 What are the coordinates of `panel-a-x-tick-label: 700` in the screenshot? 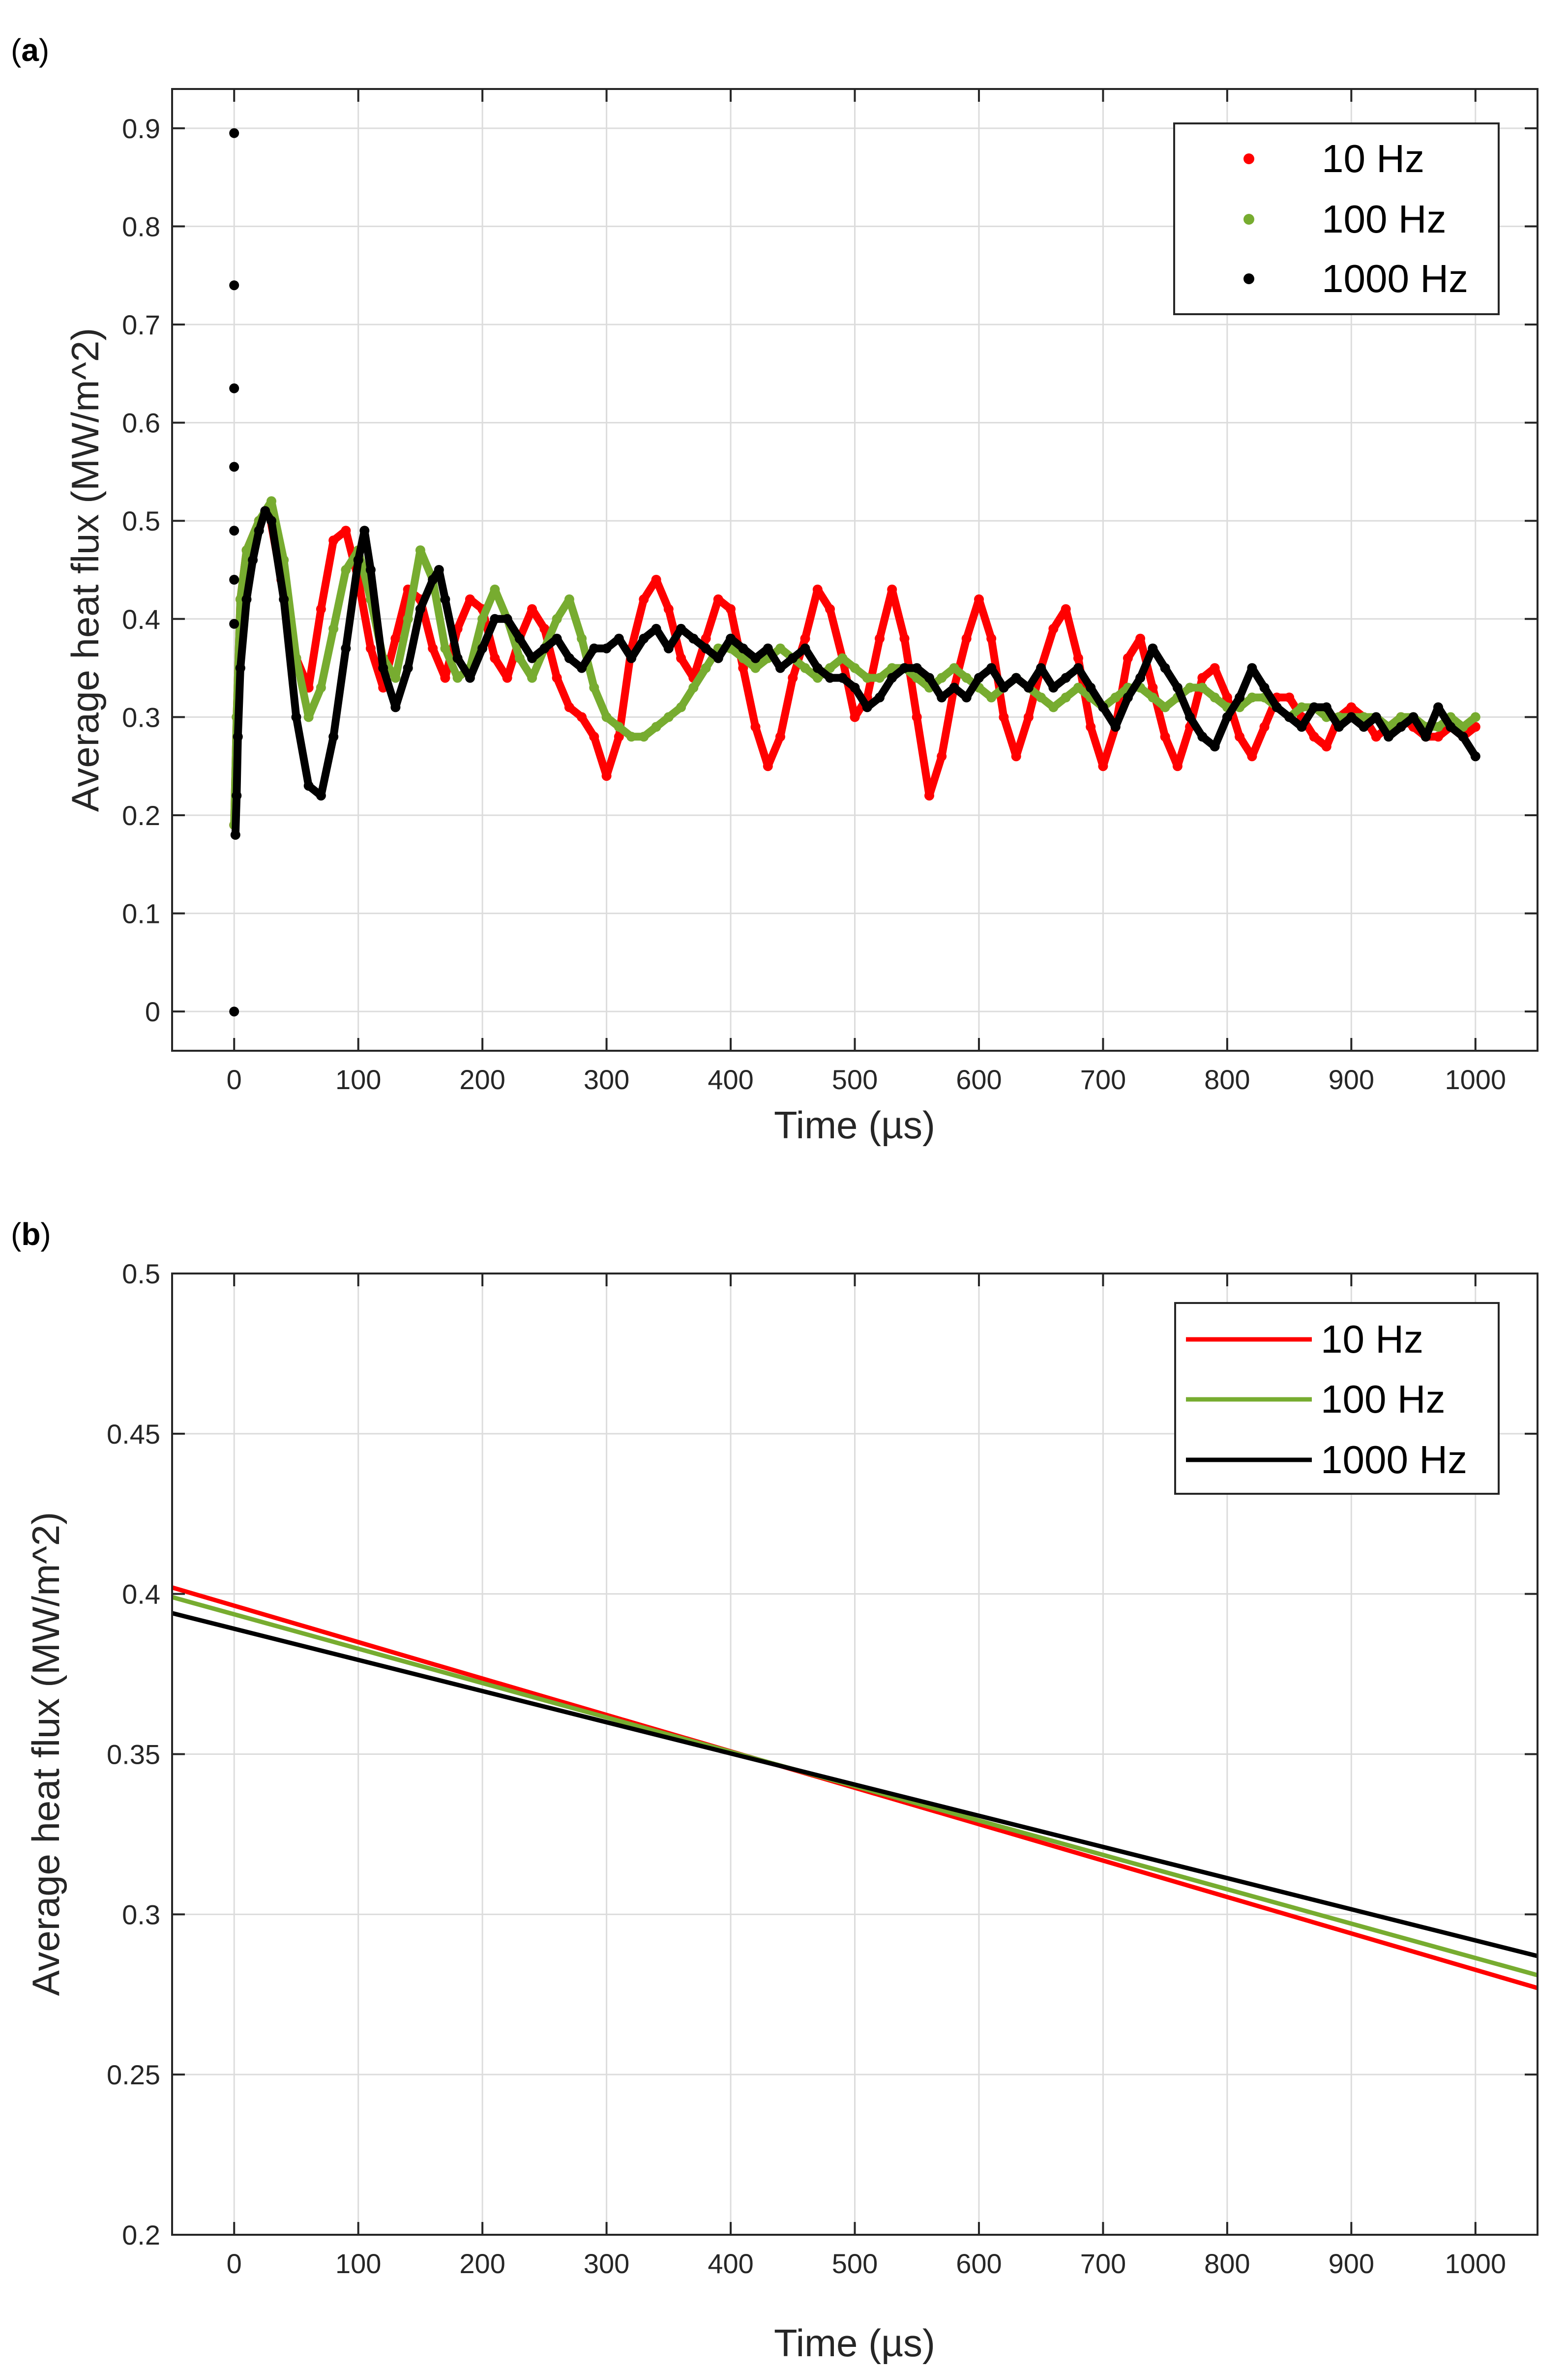 It's located at (1103, 1079).